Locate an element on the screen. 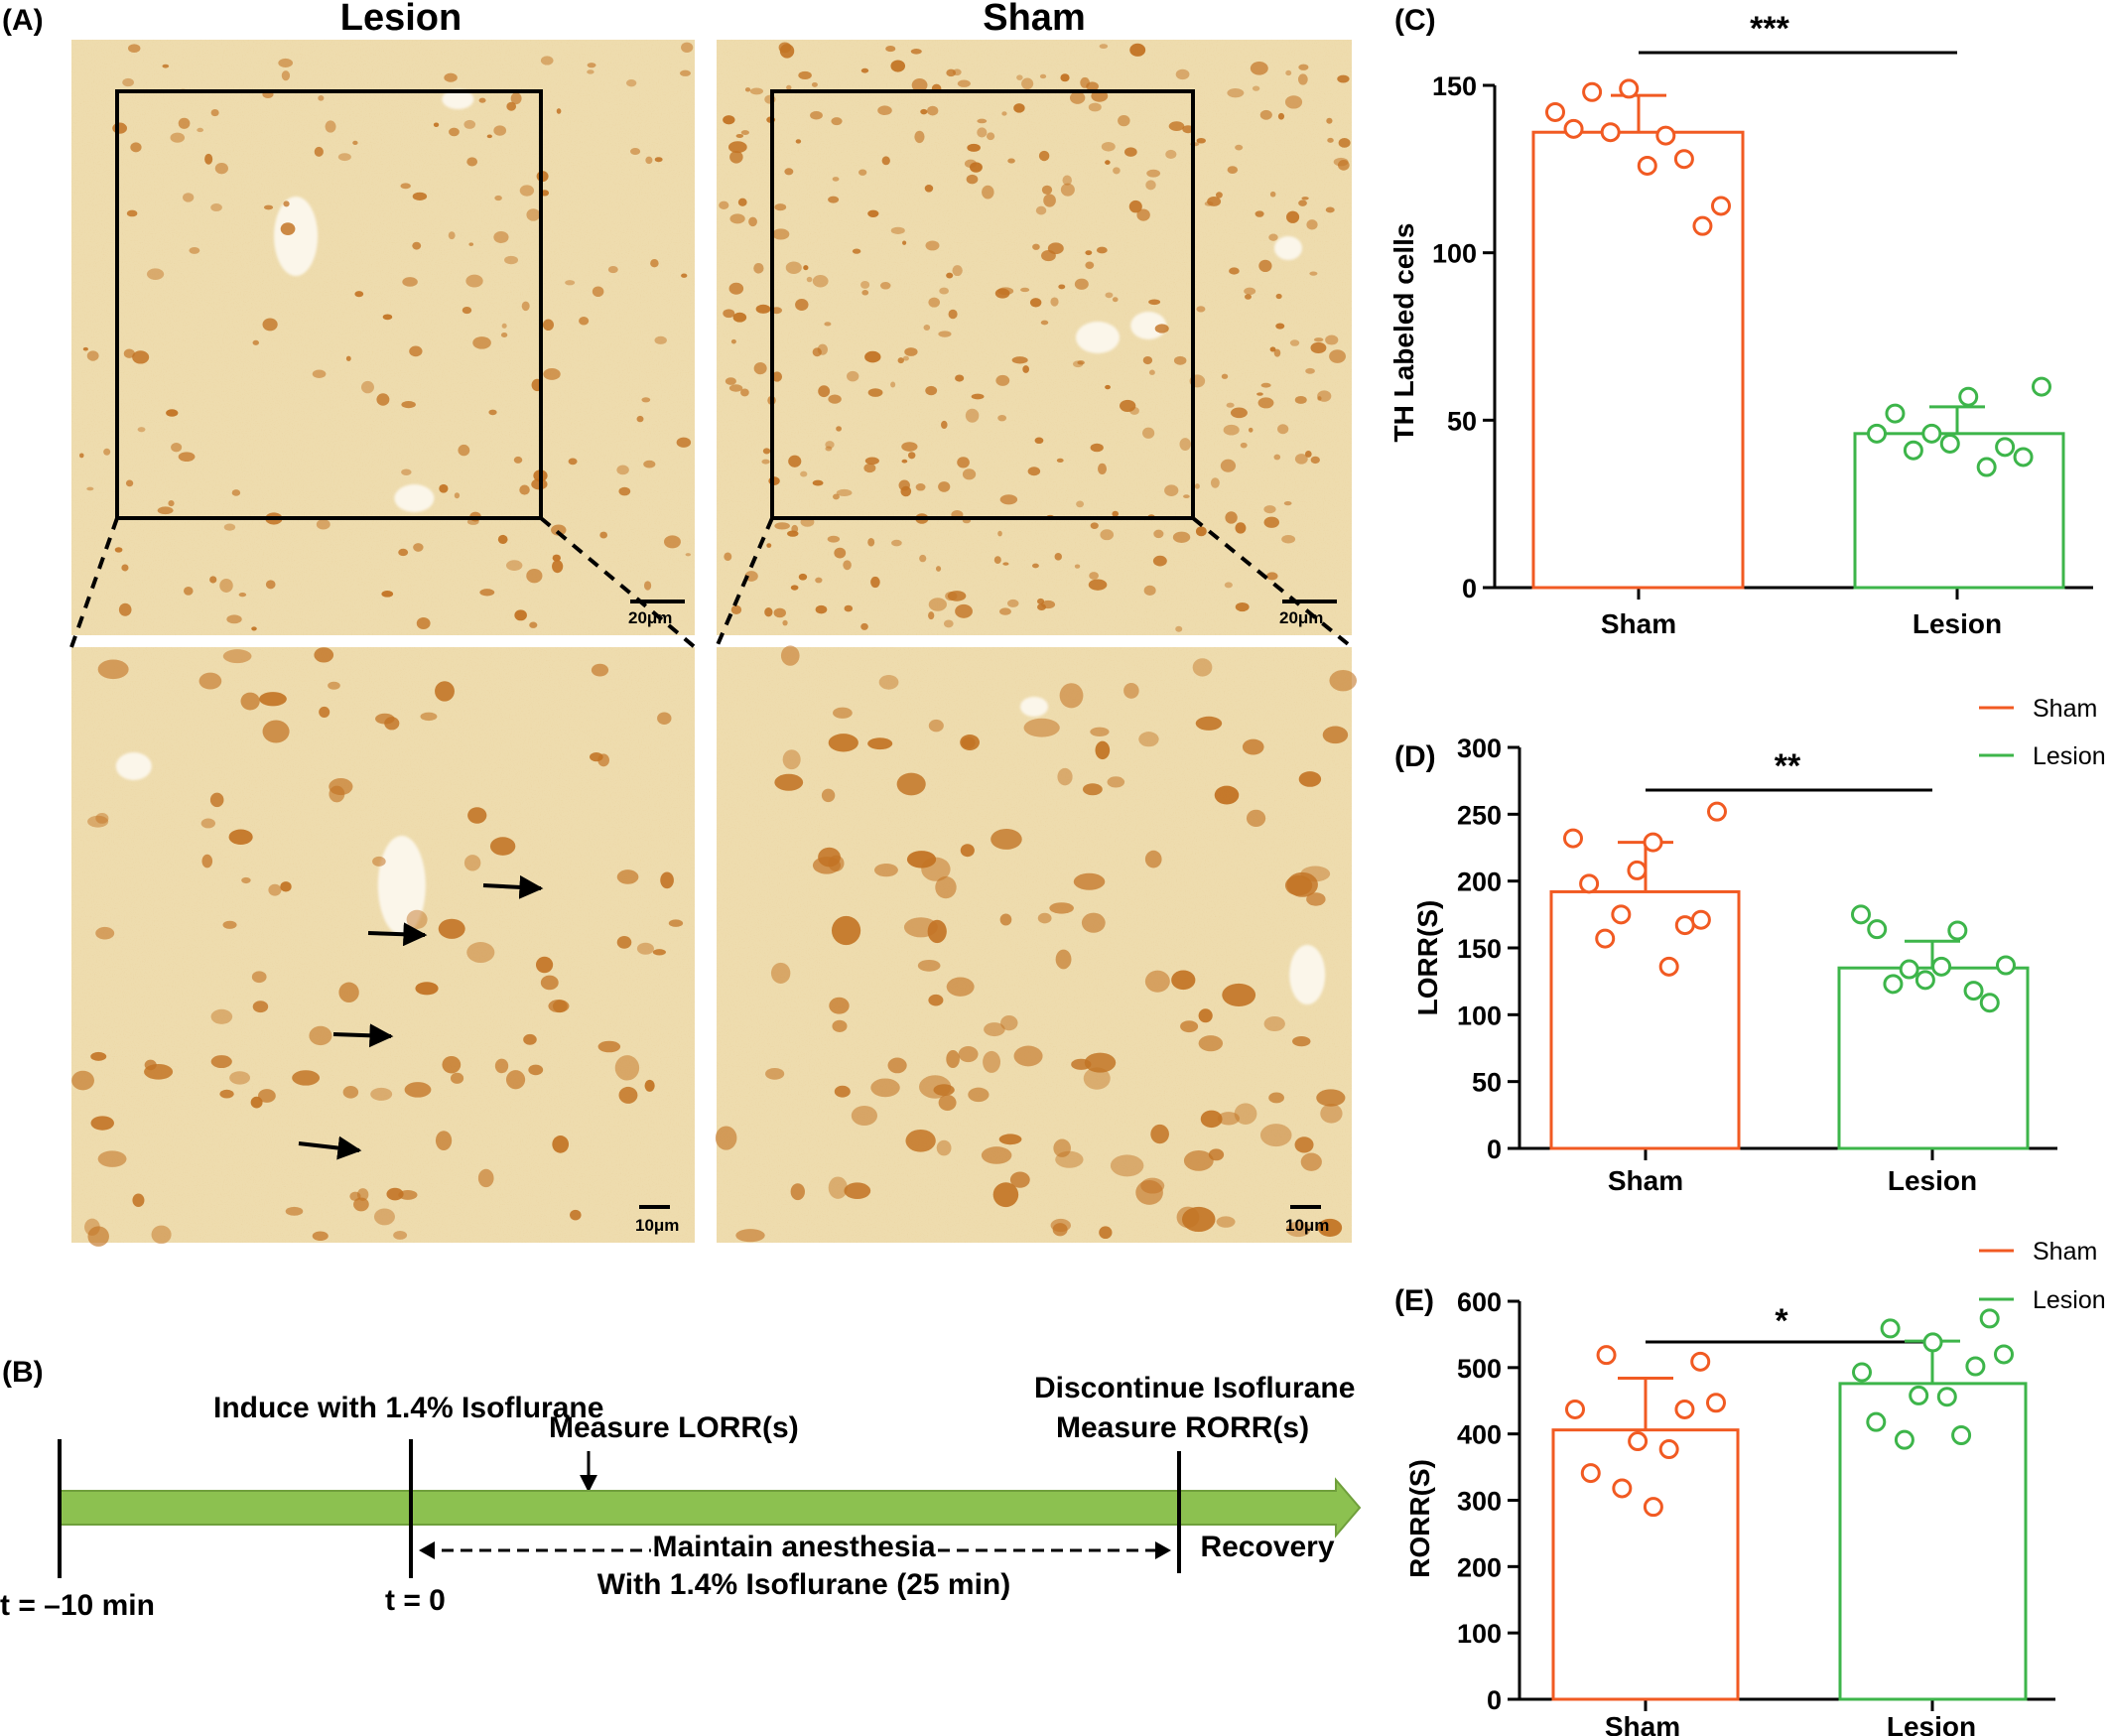 Image resolution: width=2112 pixels, height=1736 pixels. chart-e-x-label-sham: Sham is located at coordinates (1642, 1723).